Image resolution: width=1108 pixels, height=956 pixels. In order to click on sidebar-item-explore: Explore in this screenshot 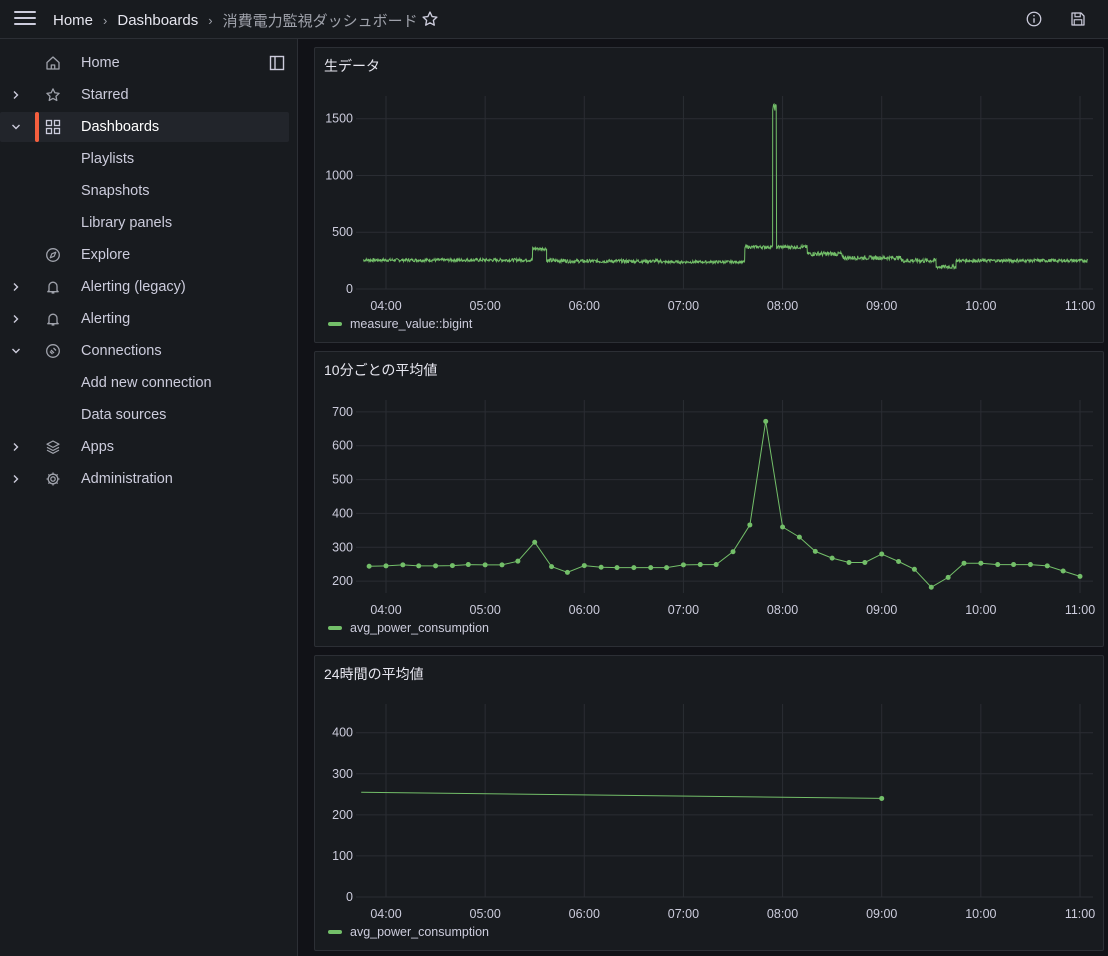, I will do `click(144, 255)`.